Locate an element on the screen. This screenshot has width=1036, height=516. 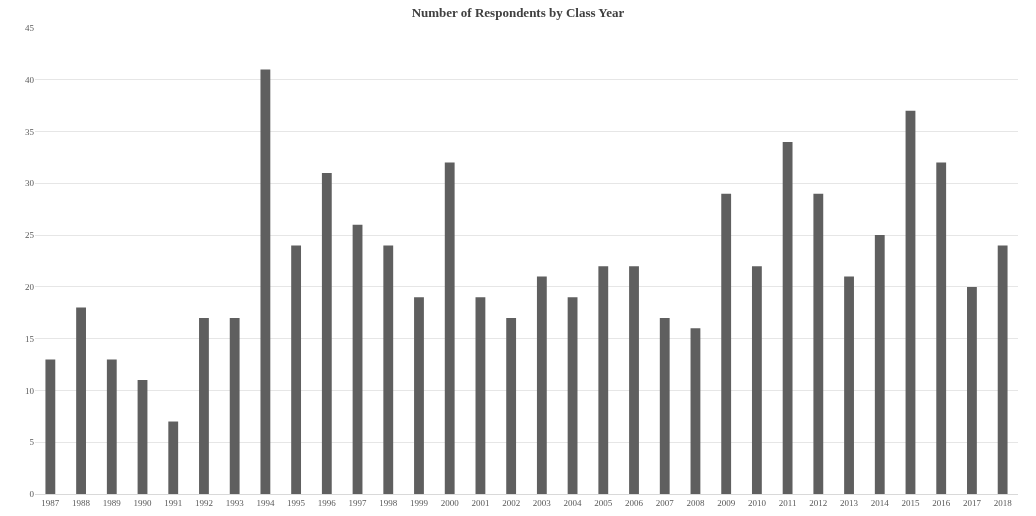
x-tick-label: 2000 is located at coordinates (450, 502).